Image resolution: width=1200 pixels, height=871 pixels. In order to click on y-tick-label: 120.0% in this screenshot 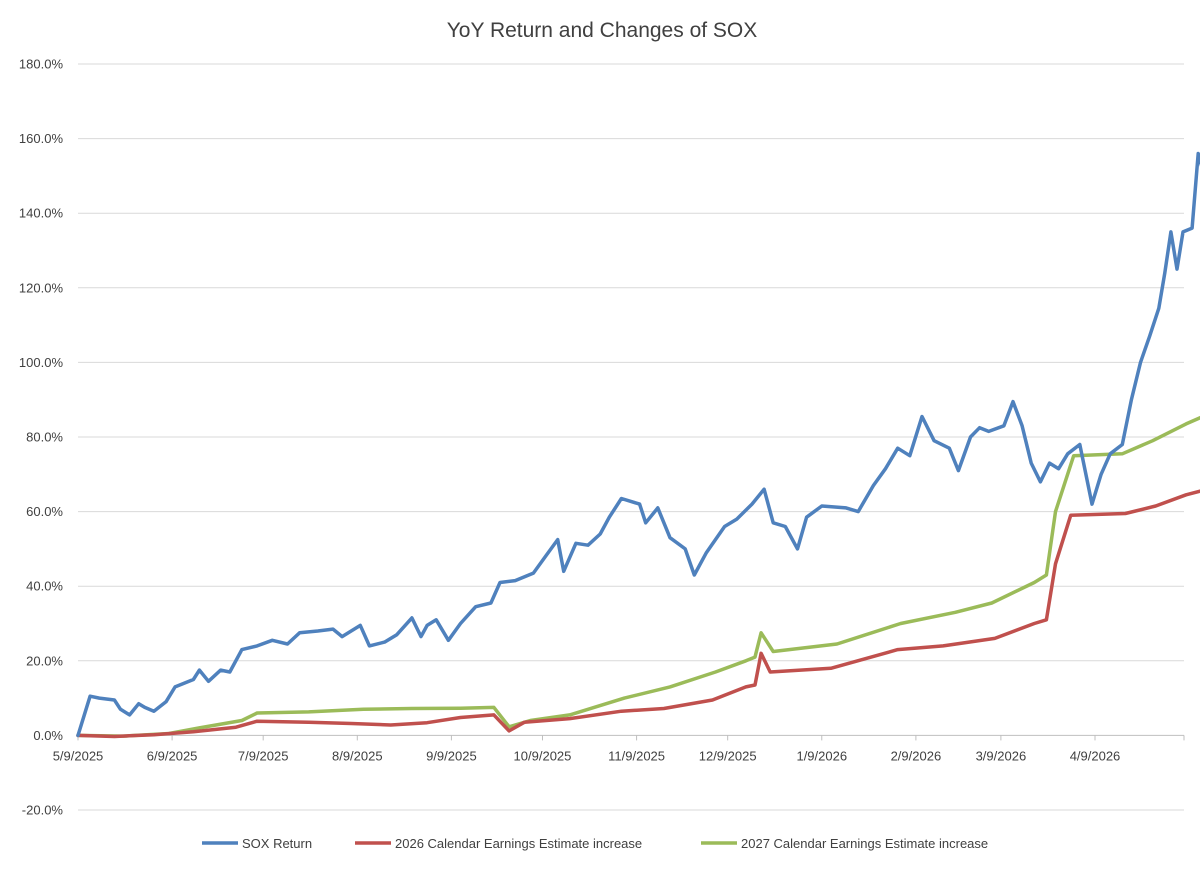, I will do `click(41, 287)`.